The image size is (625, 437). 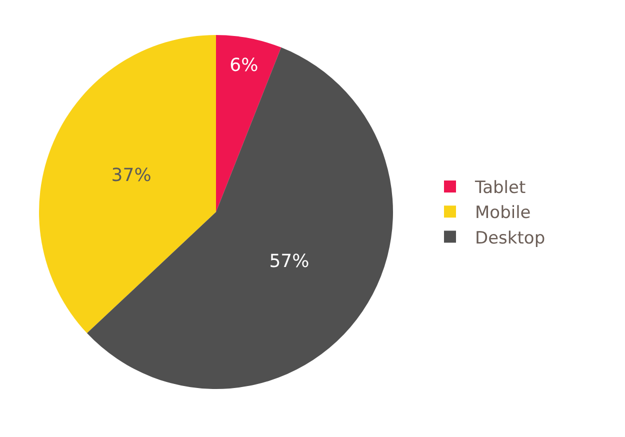 What do you see at coordinates (503, 213) in the screenshot?
I see `legend-label: Mobile` at bounding box center [503, 213].